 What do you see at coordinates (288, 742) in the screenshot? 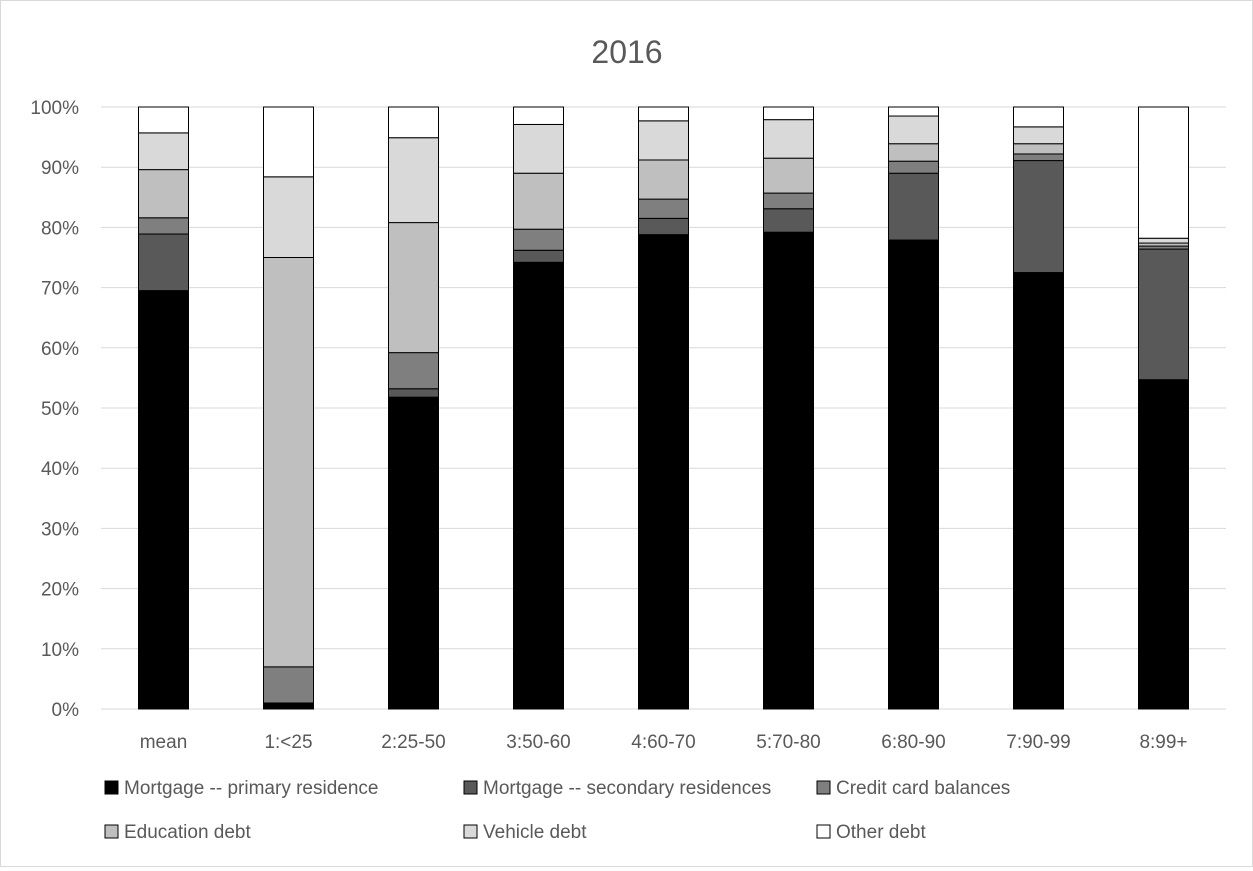
I see `x-tick-label: 1:<25` at bounding box center [288, 742].